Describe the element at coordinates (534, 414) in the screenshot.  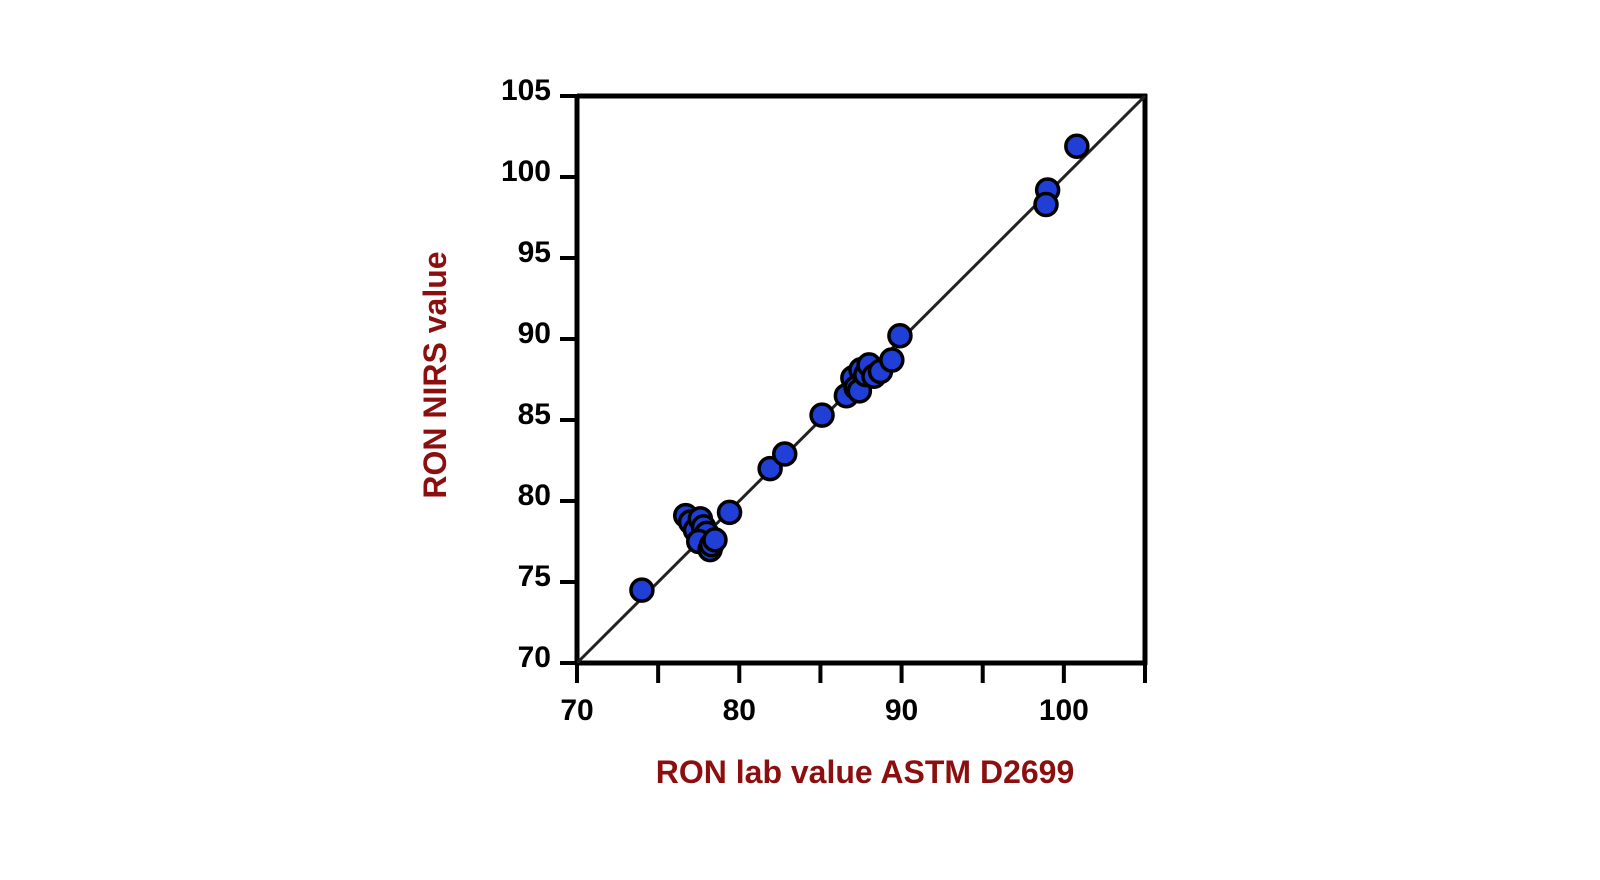
I see `y-tick-label: 85` at that location.